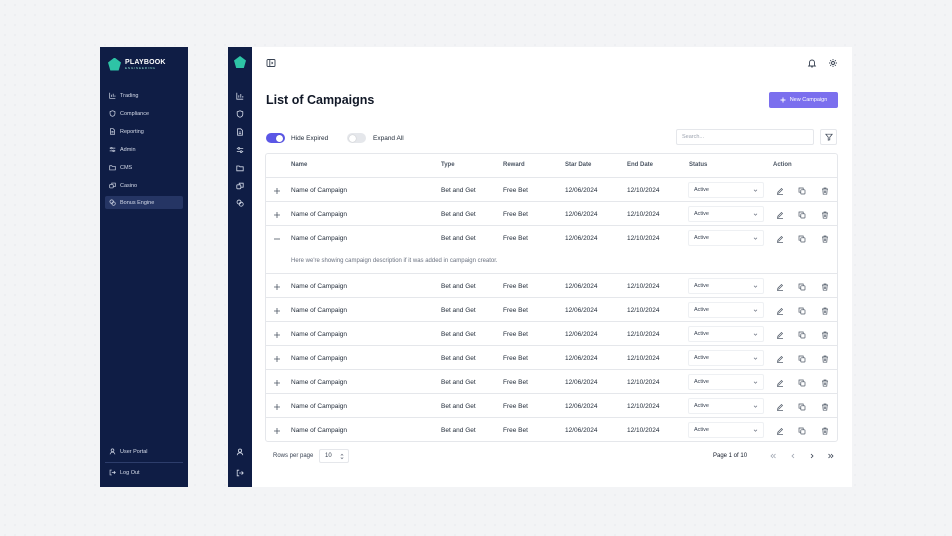  Describe the element at coordinates (144, 167) in the screenshot. I see `sidebar-item-cms: CMS` at that location.